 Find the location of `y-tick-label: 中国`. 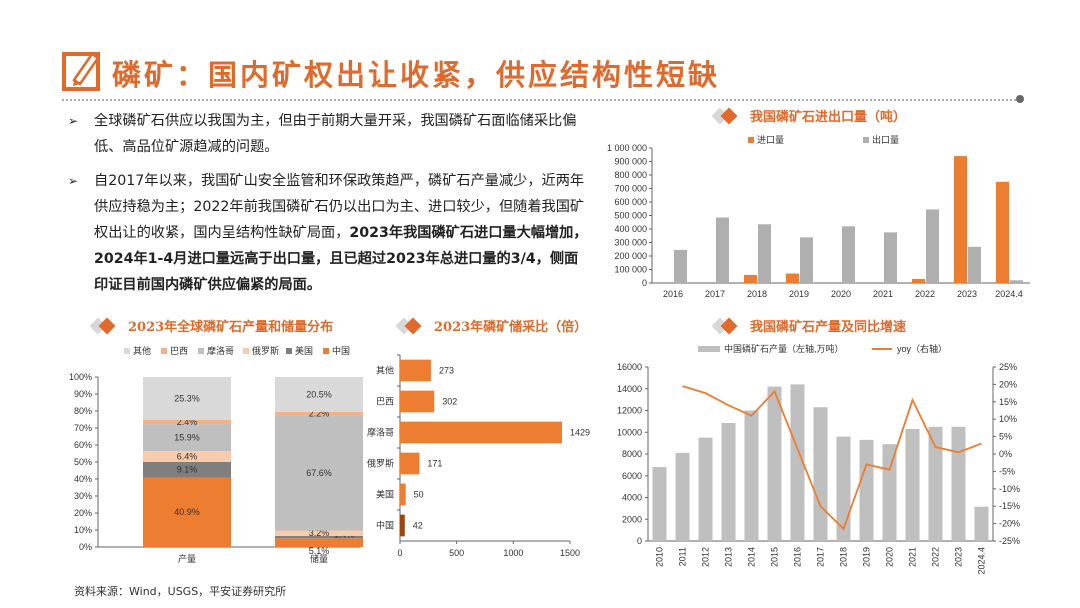

y-tick-label: 中国 is located at coordinates (385, 525).